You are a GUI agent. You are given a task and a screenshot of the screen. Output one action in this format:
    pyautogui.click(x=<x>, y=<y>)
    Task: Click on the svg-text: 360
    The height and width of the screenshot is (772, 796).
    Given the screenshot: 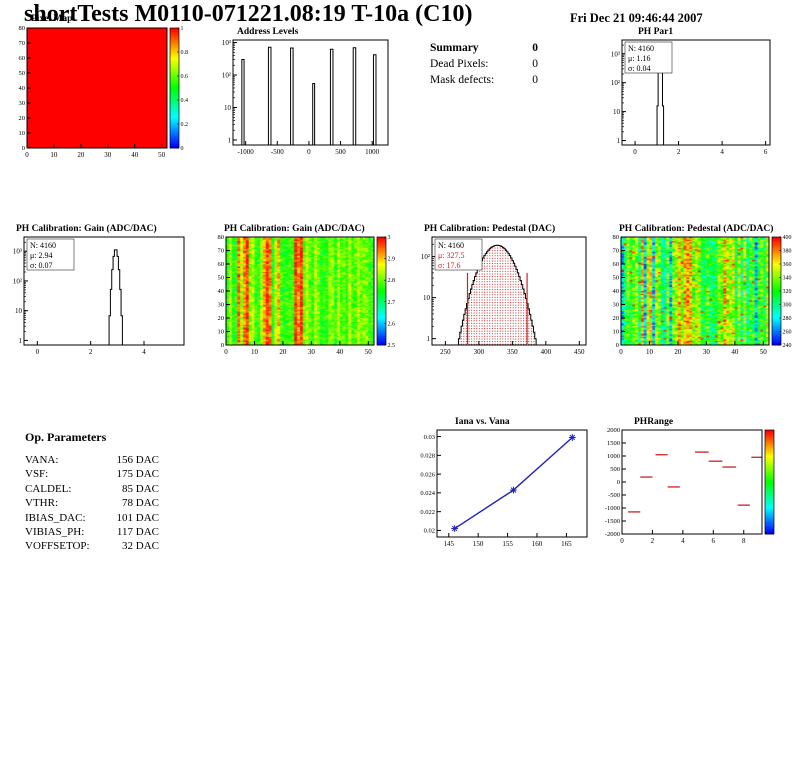 What is the action you would take?
    pyautogui.click(x=787, y=265)
    